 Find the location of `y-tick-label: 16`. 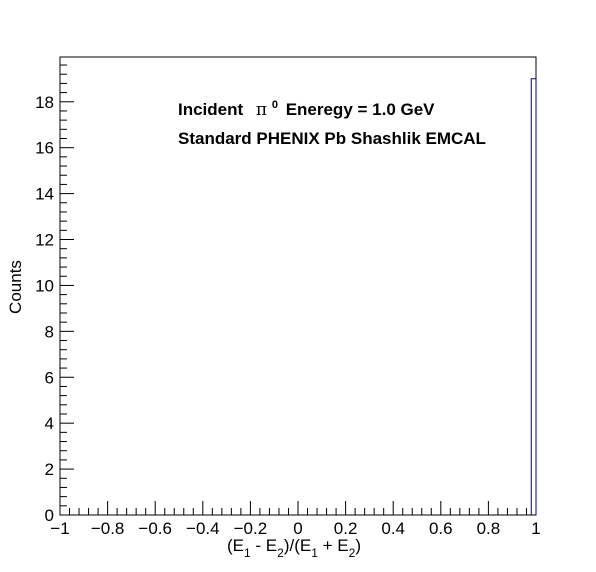

y-tick-label: 16 is located at coordinates (44, 148).